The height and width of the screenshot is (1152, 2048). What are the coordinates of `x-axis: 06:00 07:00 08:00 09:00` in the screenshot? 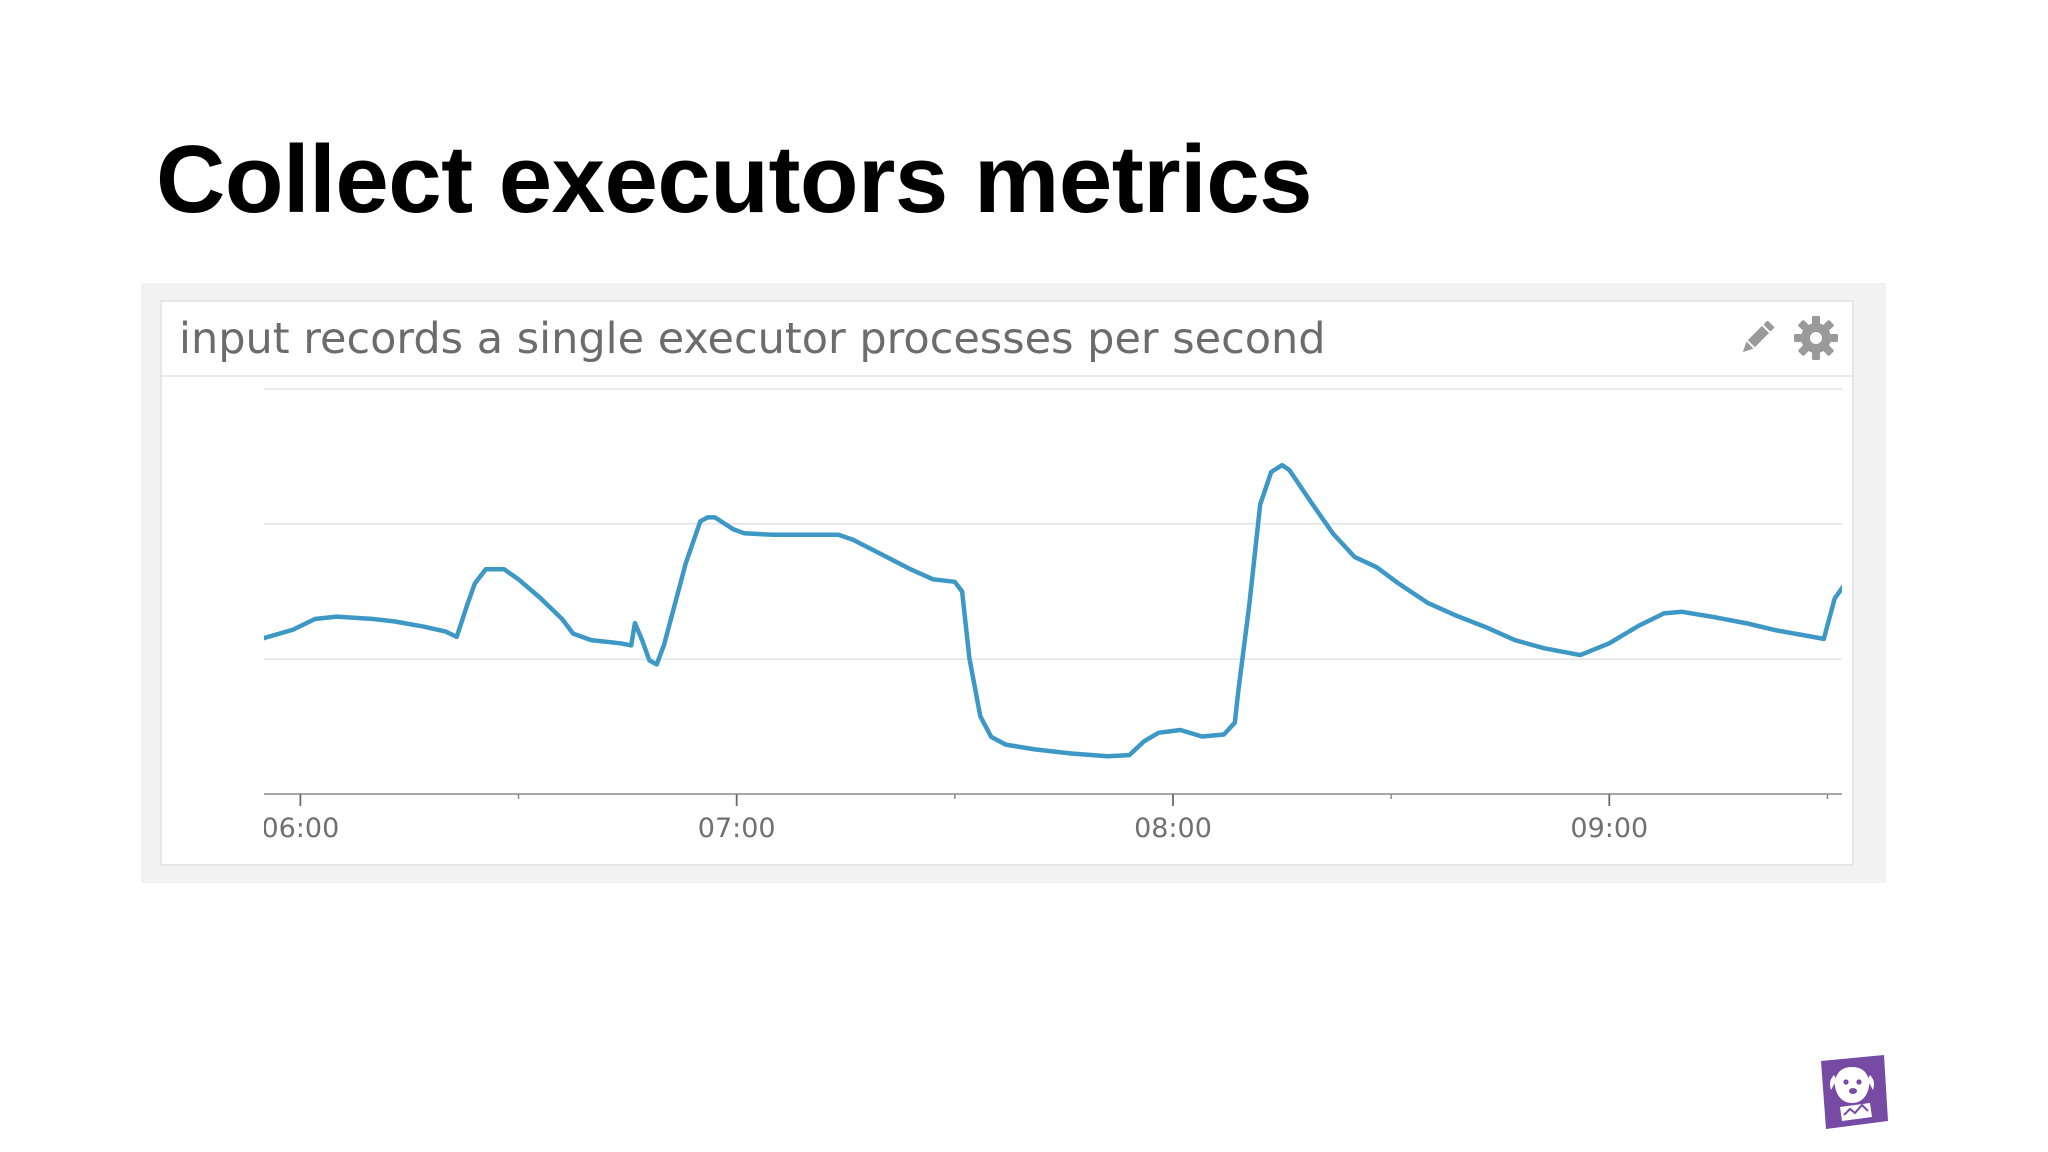 It's located at (1051, 818).